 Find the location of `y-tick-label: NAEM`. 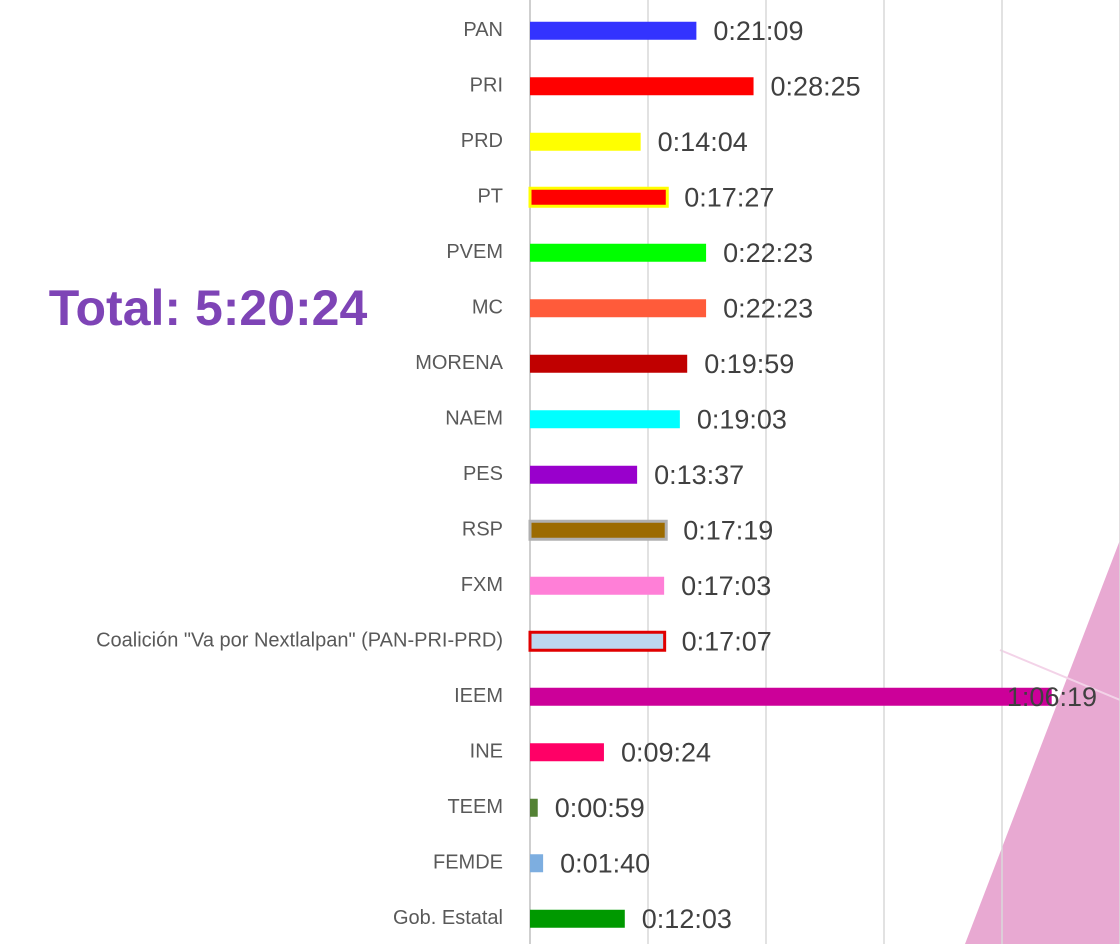

y-tick-label: NAEM is located at coordinates (474, 419).